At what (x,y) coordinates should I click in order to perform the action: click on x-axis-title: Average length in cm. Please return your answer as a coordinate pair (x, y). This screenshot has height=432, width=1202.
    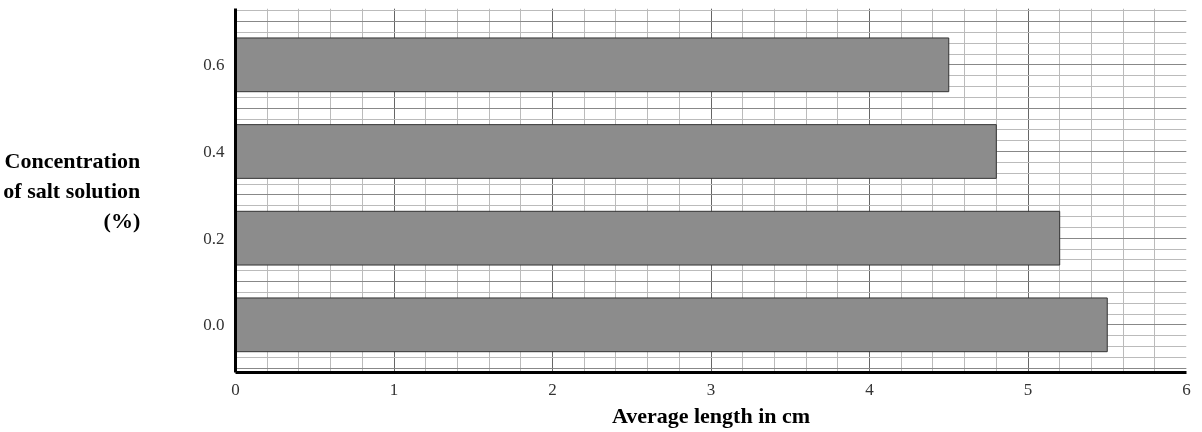
    Looking at the image, I should click on (711, 415).